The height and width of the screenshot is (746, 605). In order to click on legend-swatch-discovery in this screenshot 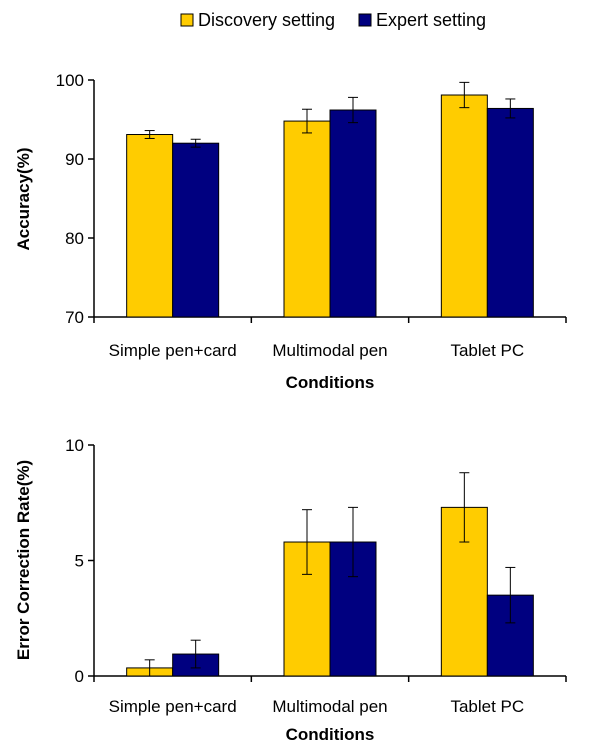, I will do `click(187, 20)`.